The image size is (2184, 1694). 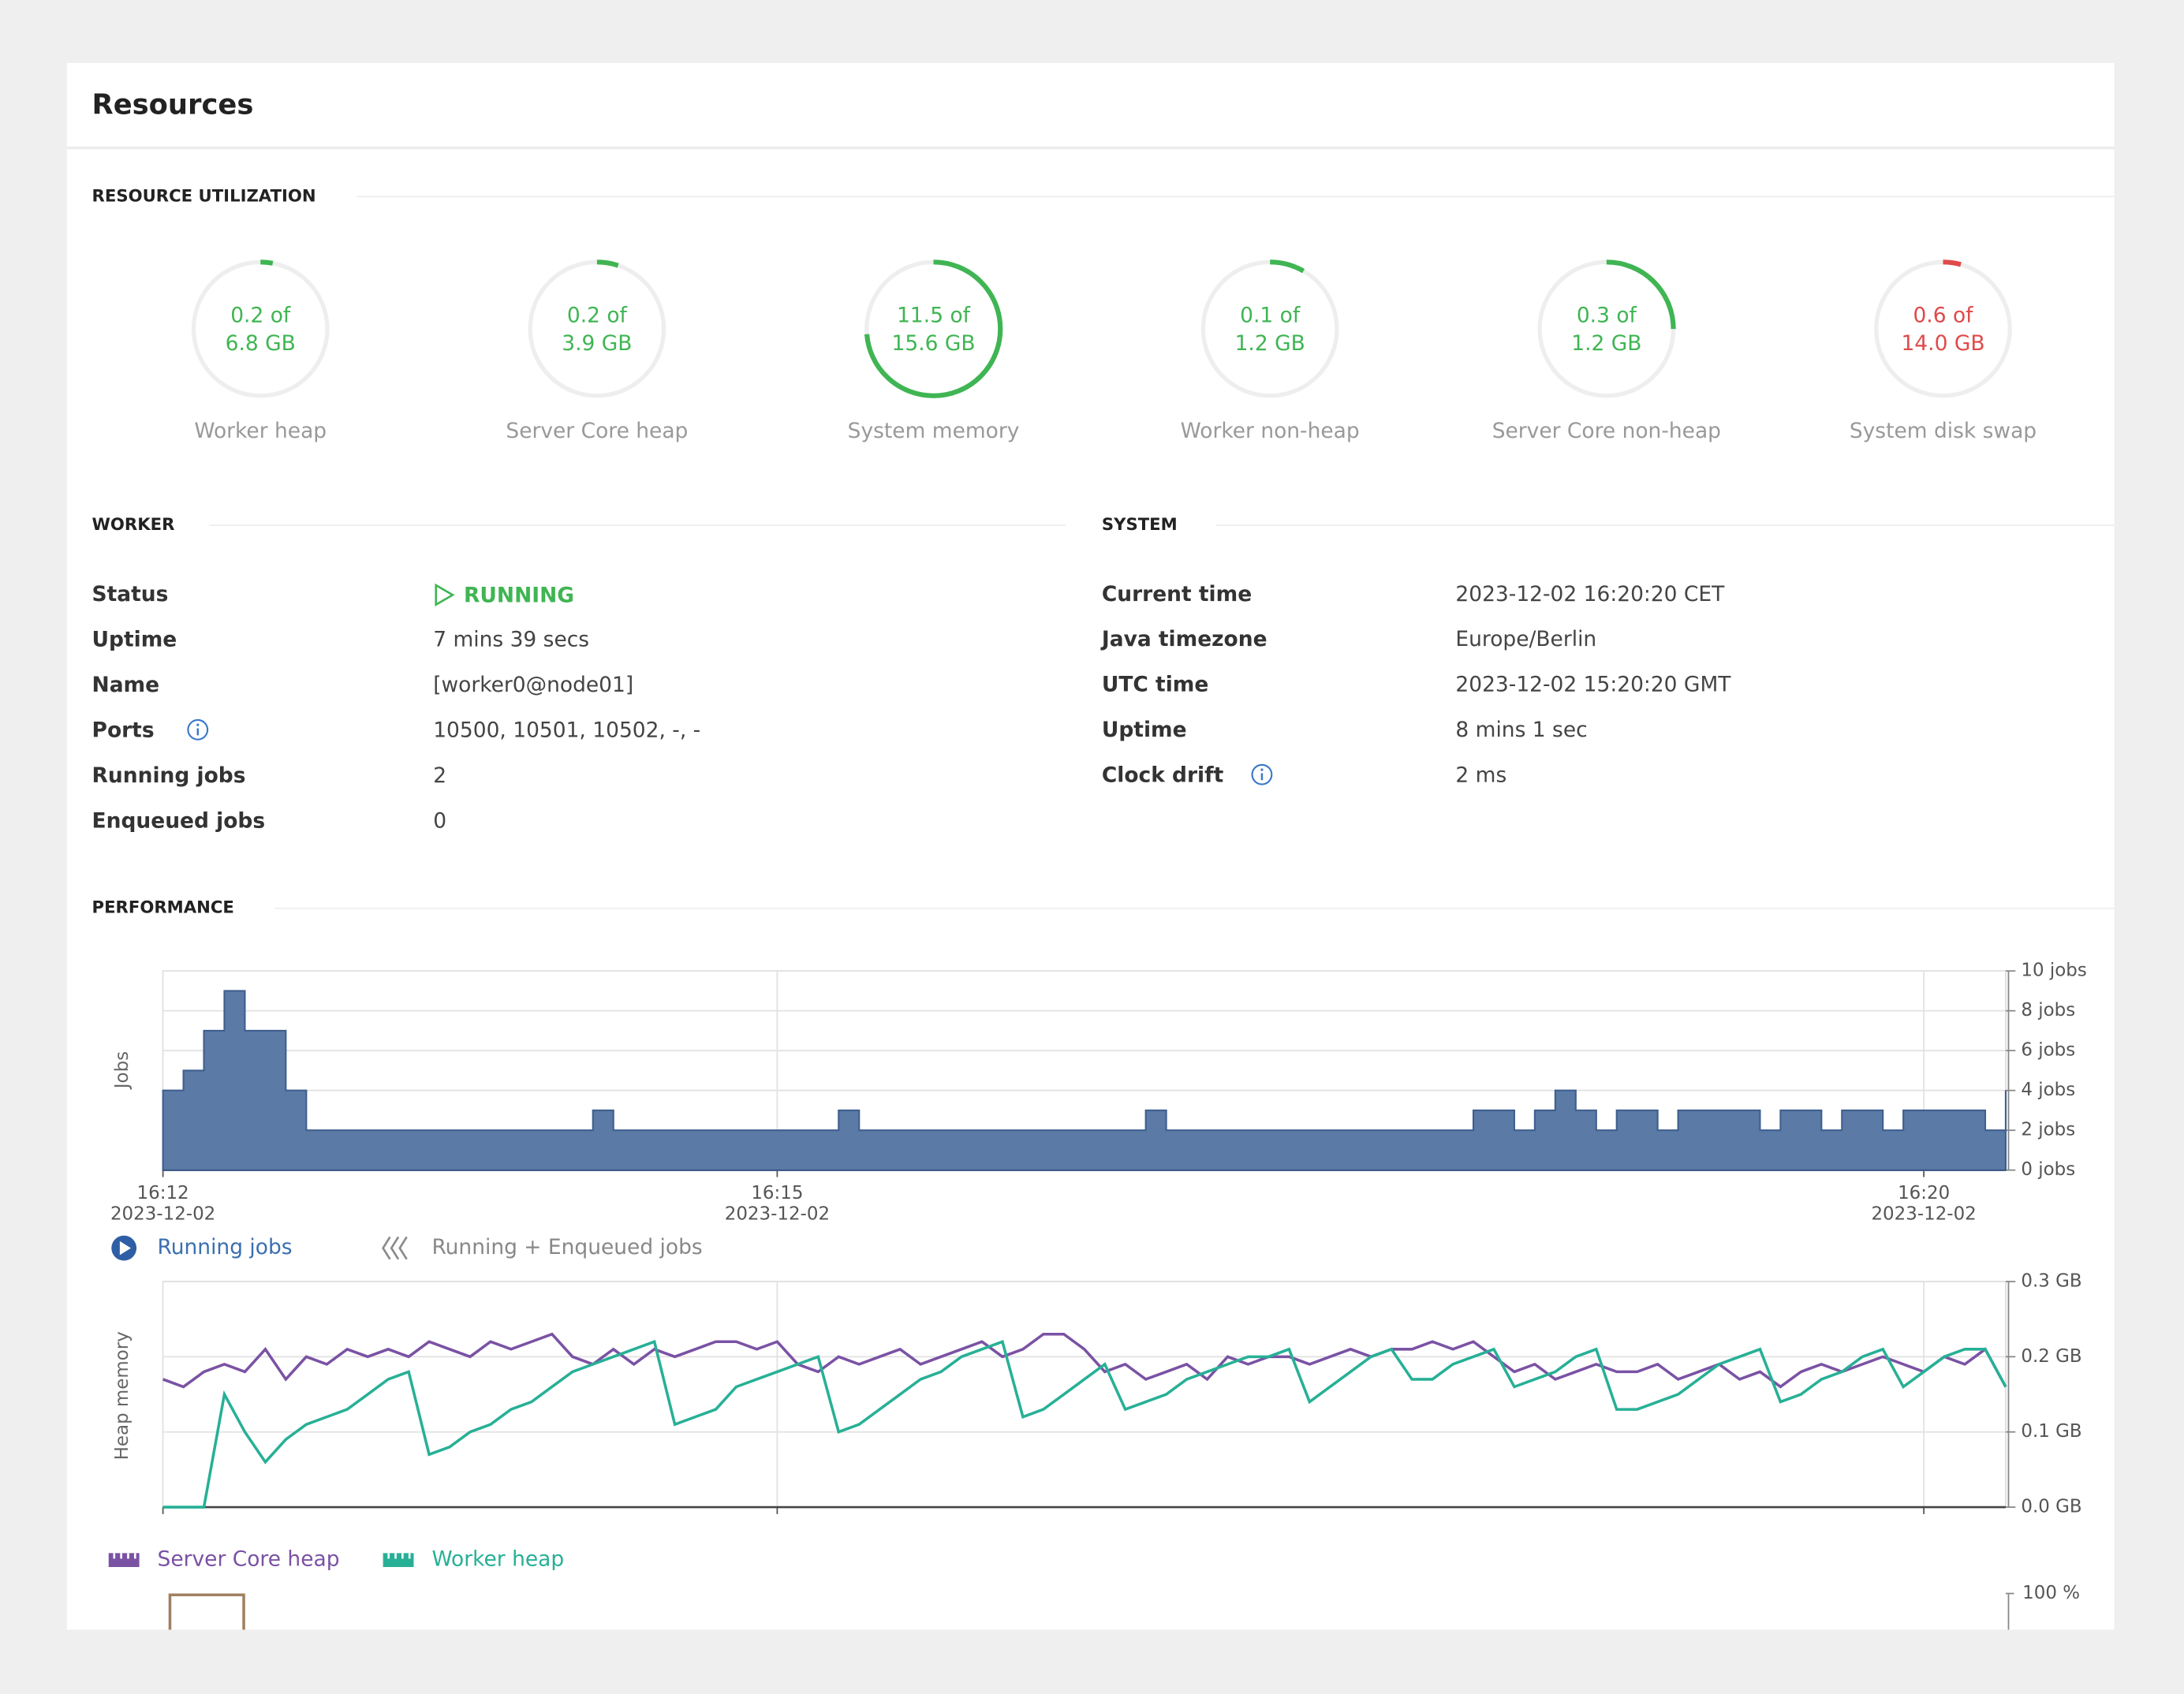 I want to click on bottom-cut, so click(x=1092, y=1661).